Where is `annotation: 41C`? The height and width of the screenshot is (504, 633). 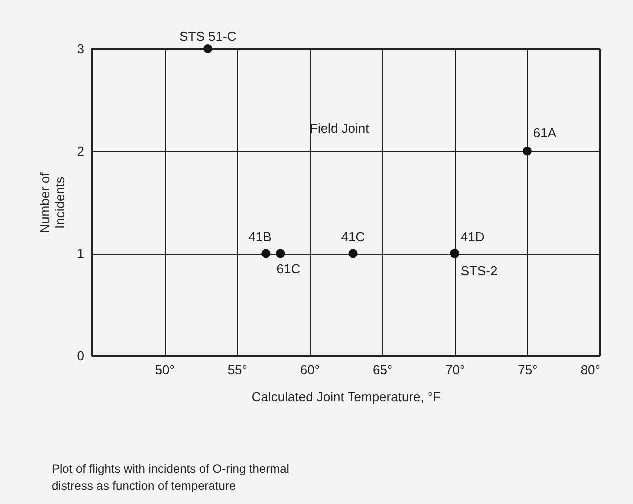 annotation: 41C is located at coordinates (353, 237).